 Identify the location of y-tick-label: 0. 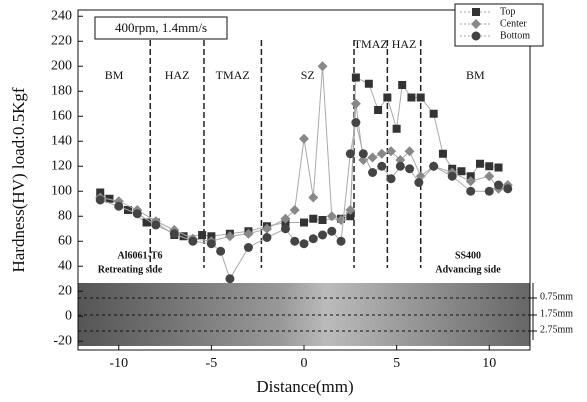
(68, 315).